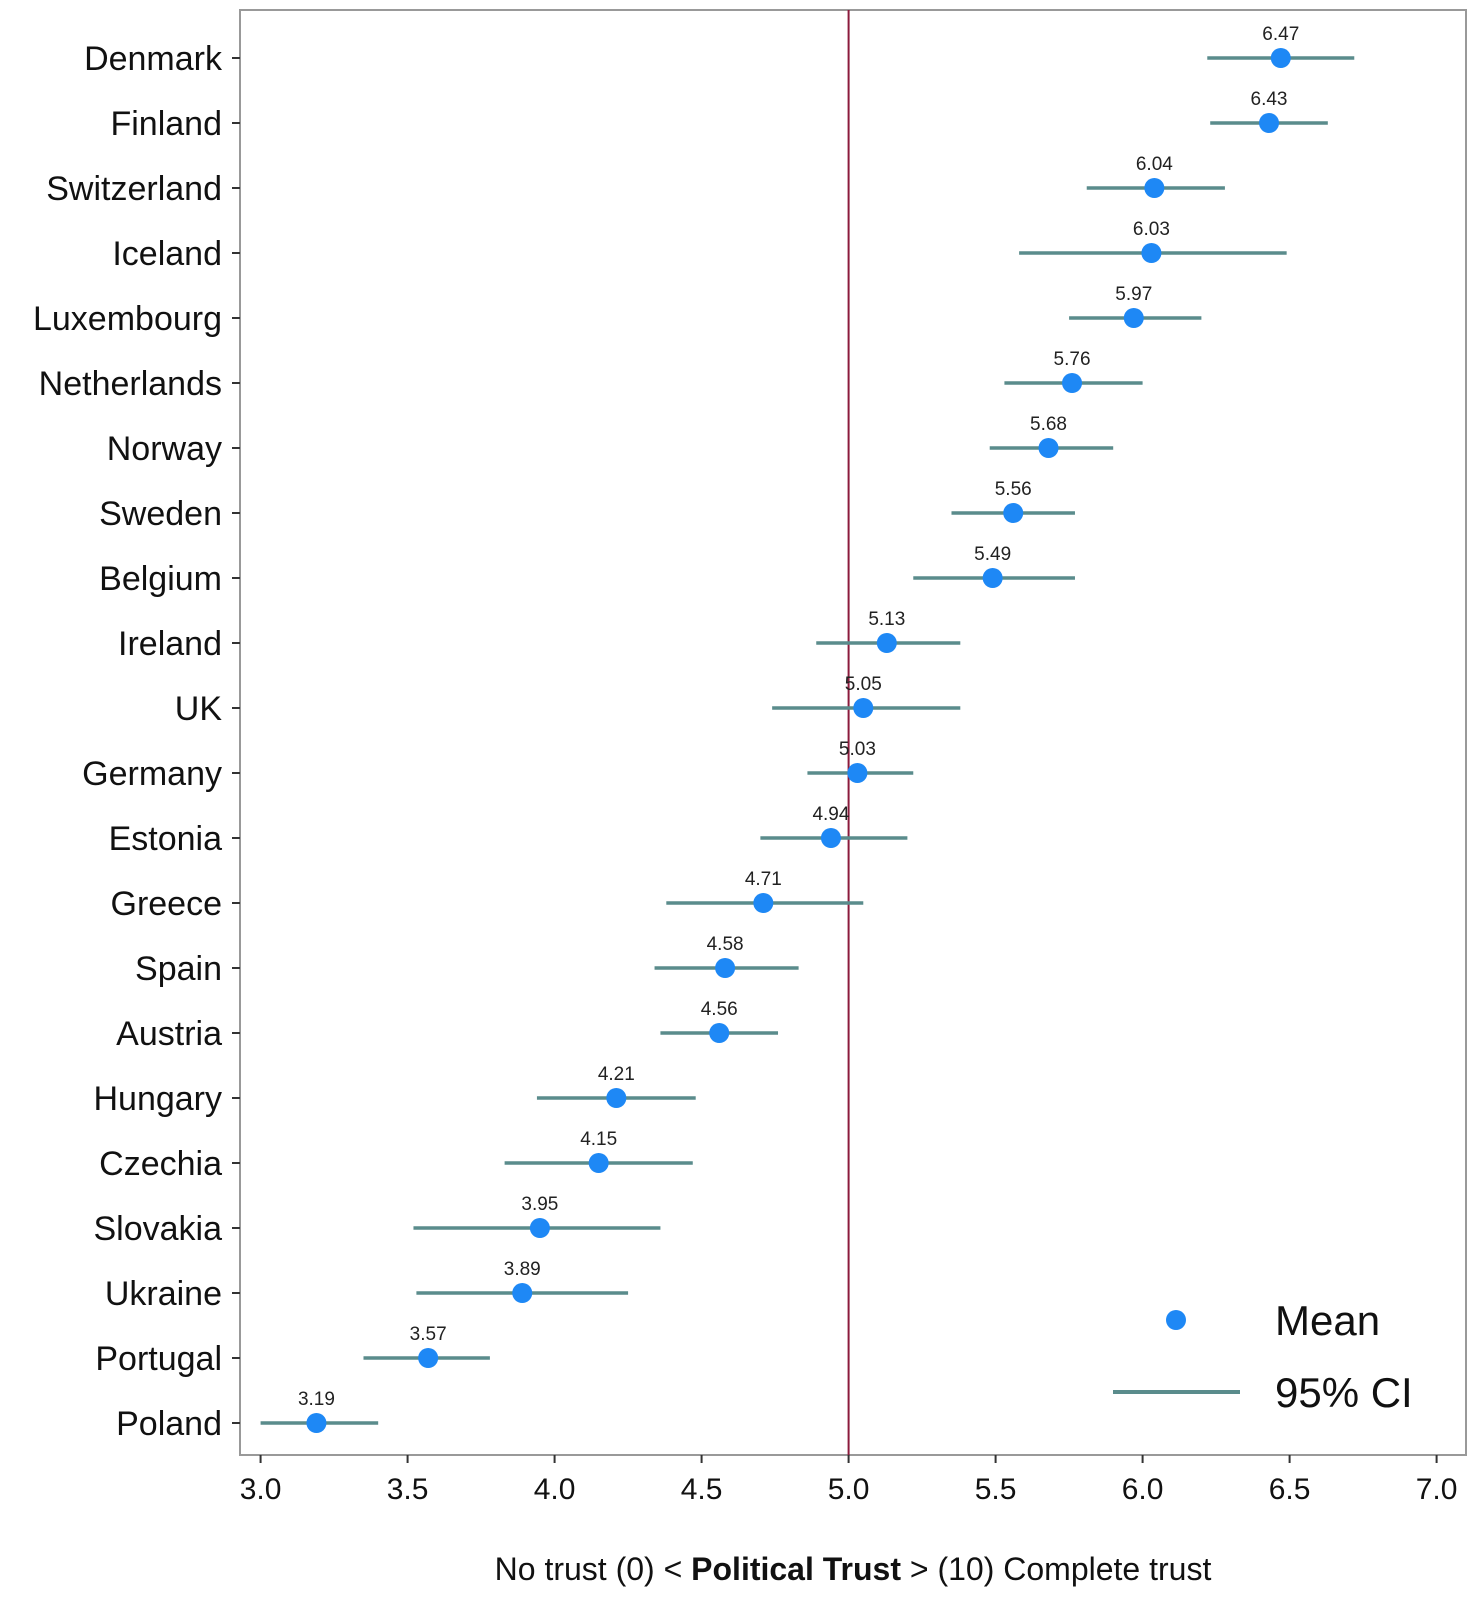 The width and height of the screenshot is (1476, 1600). I want to click on country-label: Hungary, so click(157, 1099).